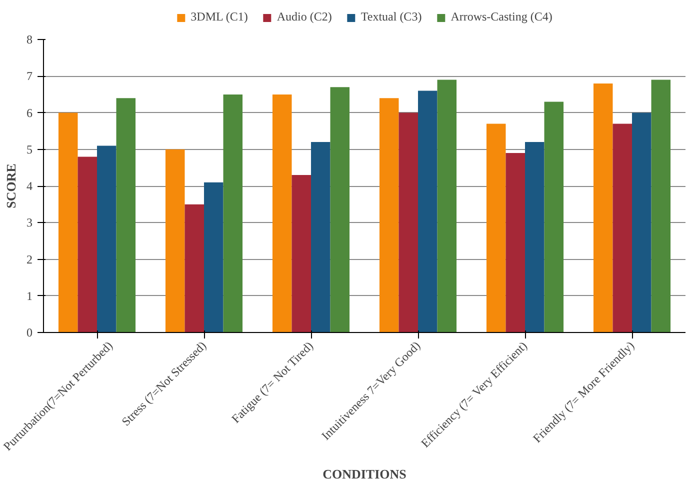 The height and width of the screenshot is (493, 699). What do you see at coordinates (304, 17) in the screenshot?
I see `legend-label: Audio (C2)` at bounding box center [304, 17].